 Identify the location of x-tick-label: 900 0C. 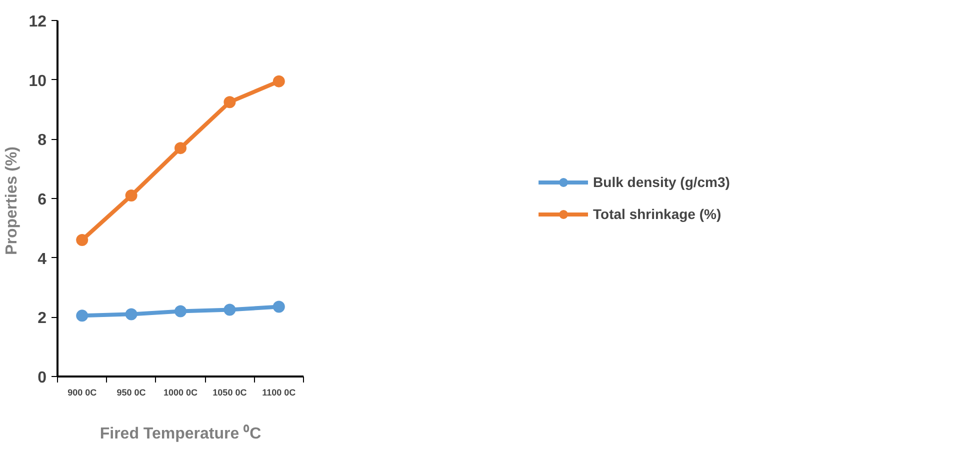
(83, 393).